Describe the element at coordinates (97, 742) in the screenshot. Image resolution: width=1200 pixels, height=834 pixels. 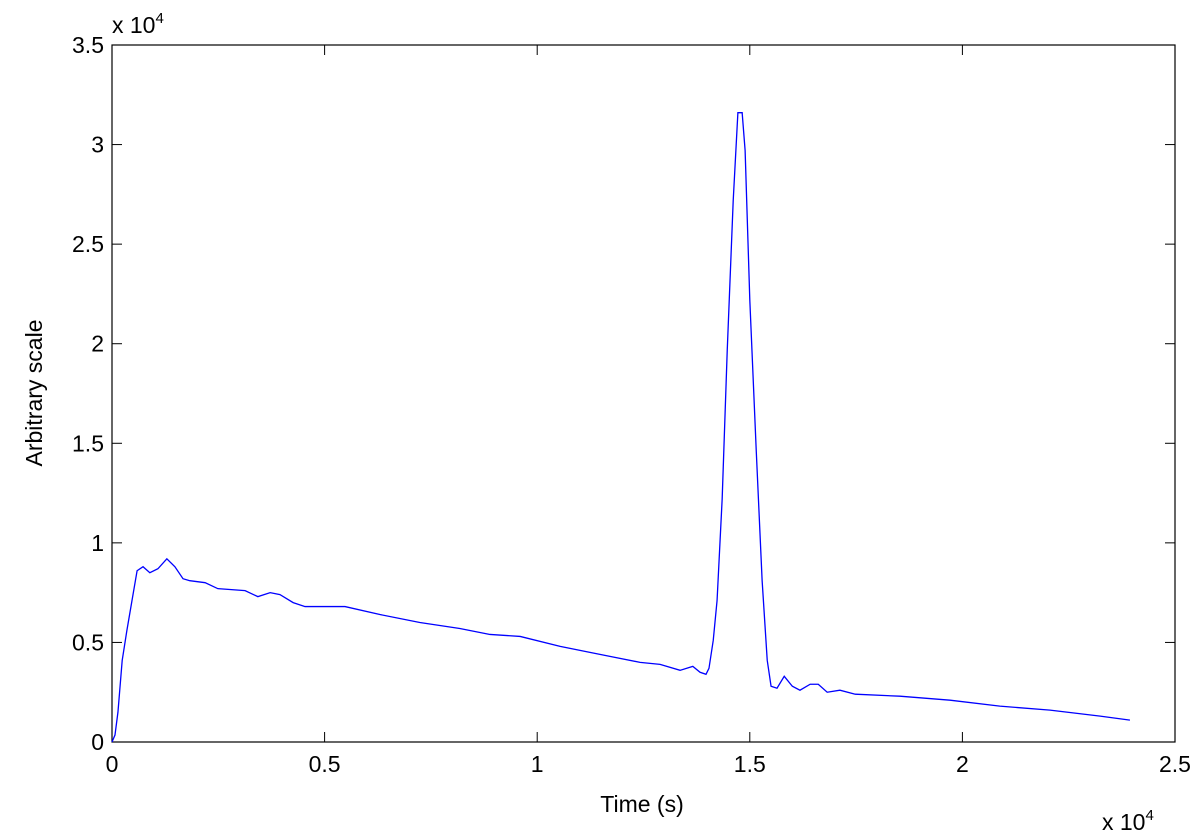
I see `y-tick-label: 0` at that location.